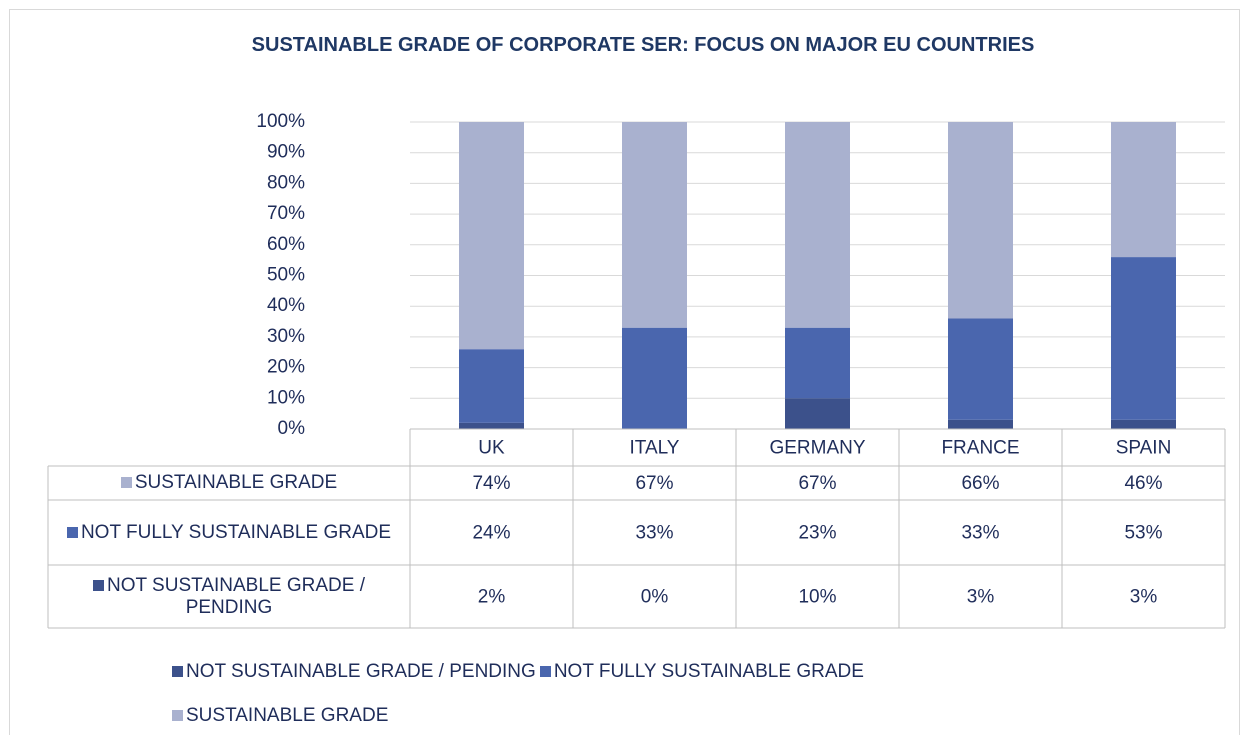  What do you see at coordinates (286, 275) in the screenshot?
I see `y-tick-label: 50%` at bounding box center [286, 275].